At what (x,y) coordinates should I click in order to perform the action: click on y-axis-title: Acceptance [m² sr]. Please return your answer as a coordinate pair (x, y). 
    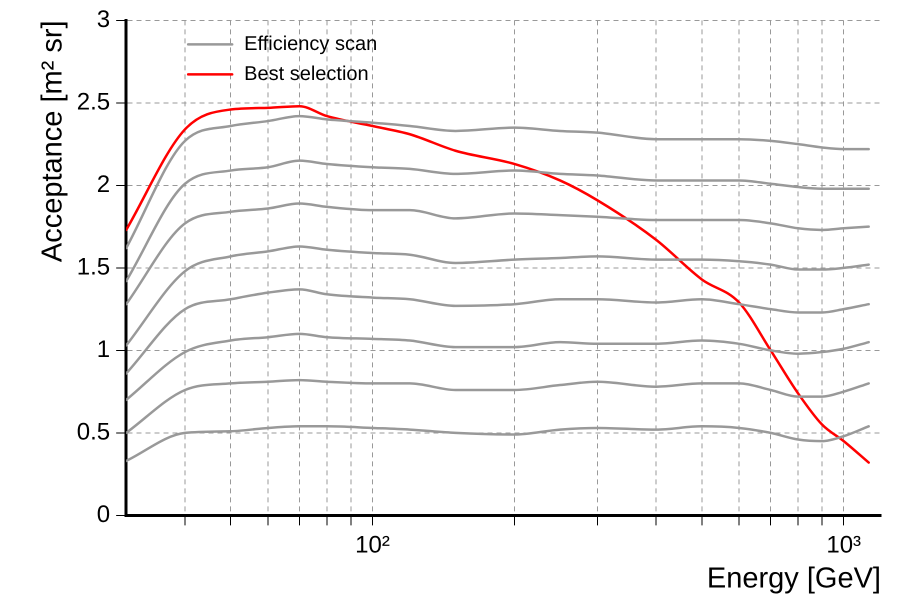
    Looking at the image, I should click on (52, 141).